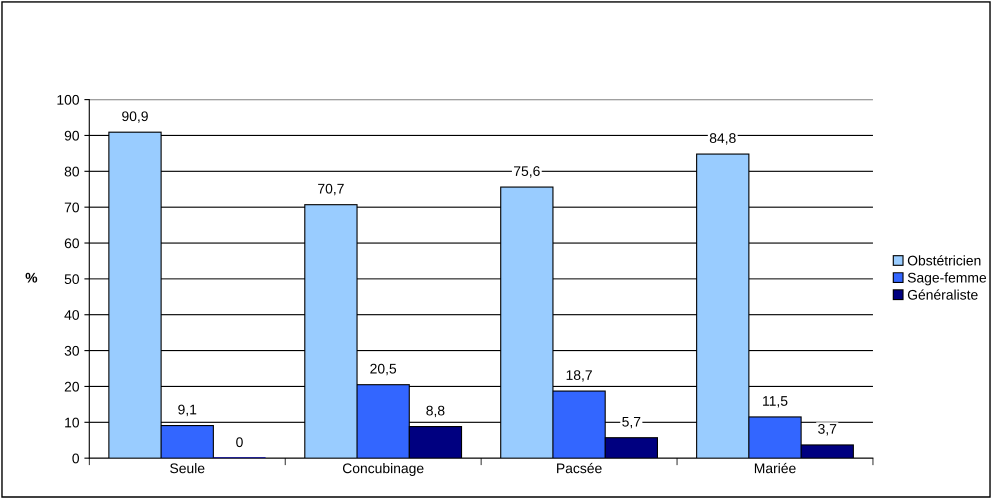 This screenshot has height=498, width=992. What do you see at coordinates (775, 402) in the screenshot?
I see `data-label: 11,5` at bounding box center [775, 402].